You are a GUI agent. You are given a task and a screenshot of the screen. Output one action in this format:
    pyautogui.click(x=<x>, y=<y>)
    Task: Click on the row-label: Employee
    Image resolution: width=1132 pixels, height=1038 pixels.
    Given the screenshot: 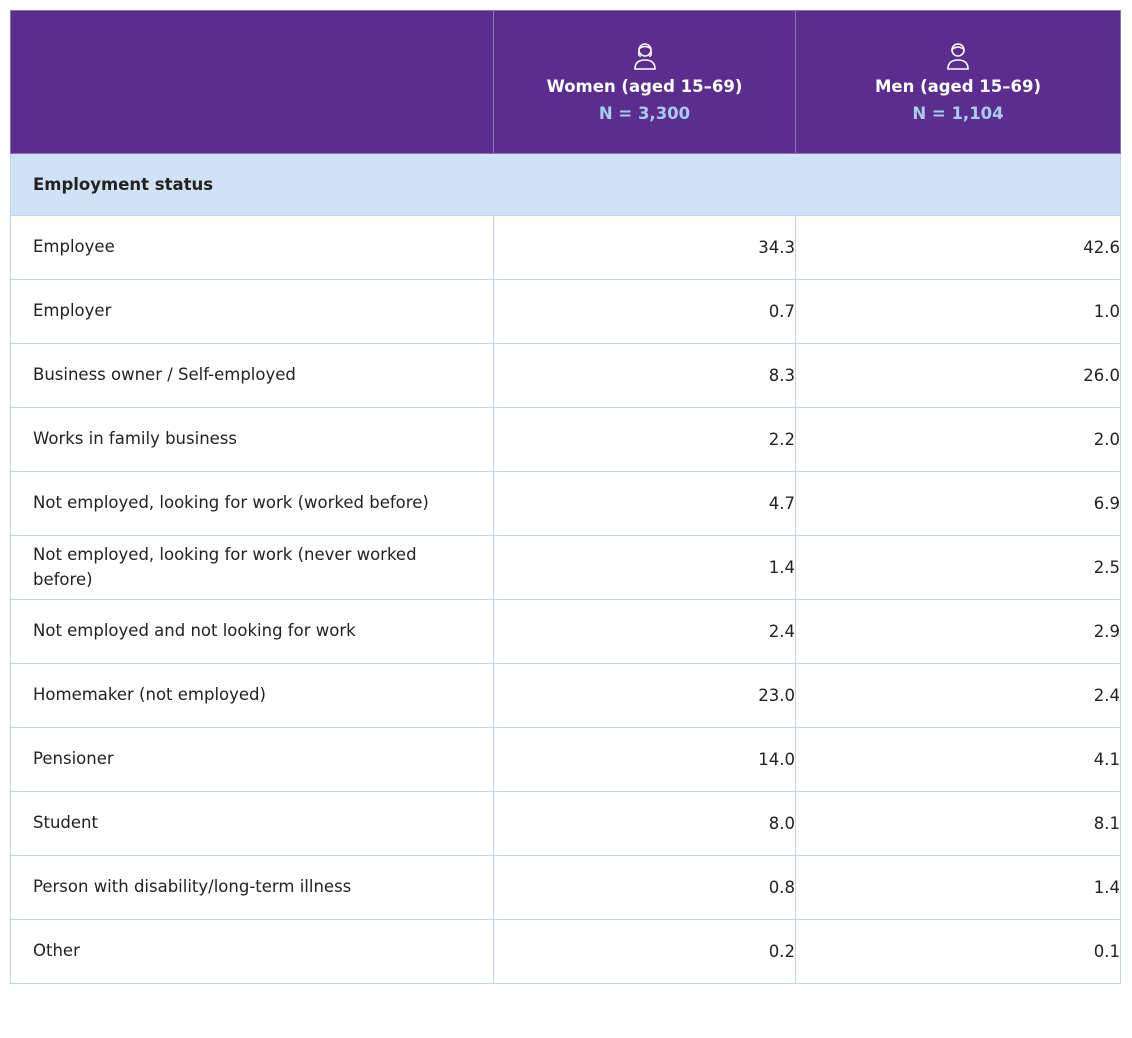 What is the action you would take?
    pyautogui.click(x=252, y=247)
    